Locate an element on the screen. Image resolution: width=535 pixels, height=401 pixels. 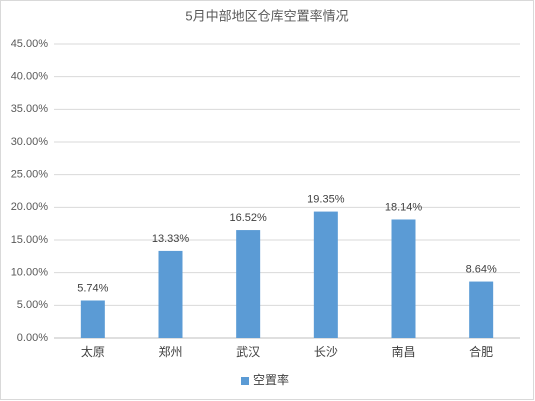
y-tick-label: 20.00% is located at coordinates (30, 207).